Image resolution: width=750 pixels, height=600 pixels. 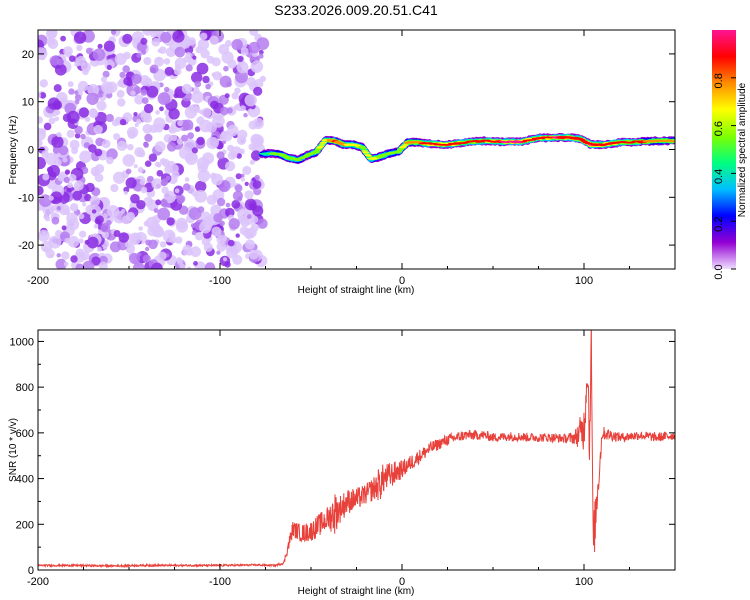 What do you see at coordinates (356, 290) in the screenshot?
I see `spectrogram-x-axis-label: Height of straight line (km)` at bounding box center [356, 290].